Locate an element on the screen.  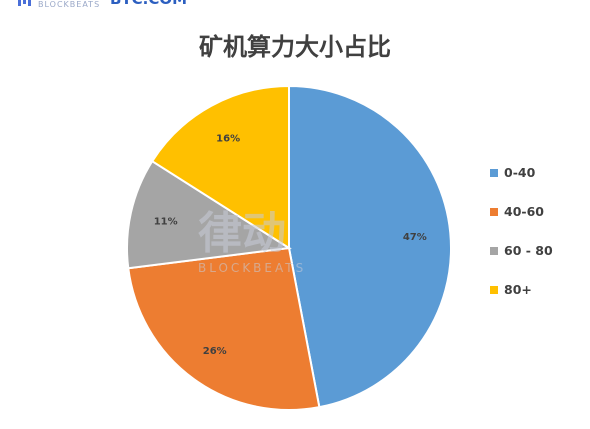
slice-label-80+: 16% is located at coordinates (228, 138).